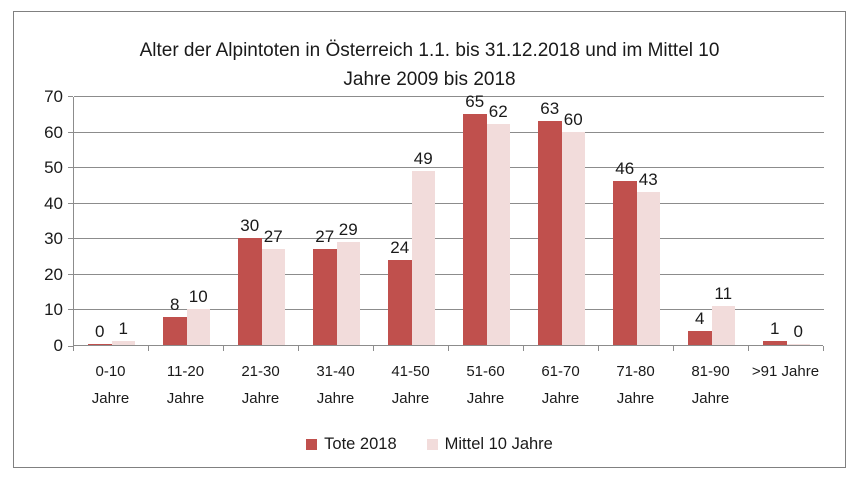 The width and height of the screenshot is (865, 499). Describe the element at coordinates (798, 331) in the screenshot. I see `data-label-mittel-10-jahre->91 Jahre: 0` at that location.